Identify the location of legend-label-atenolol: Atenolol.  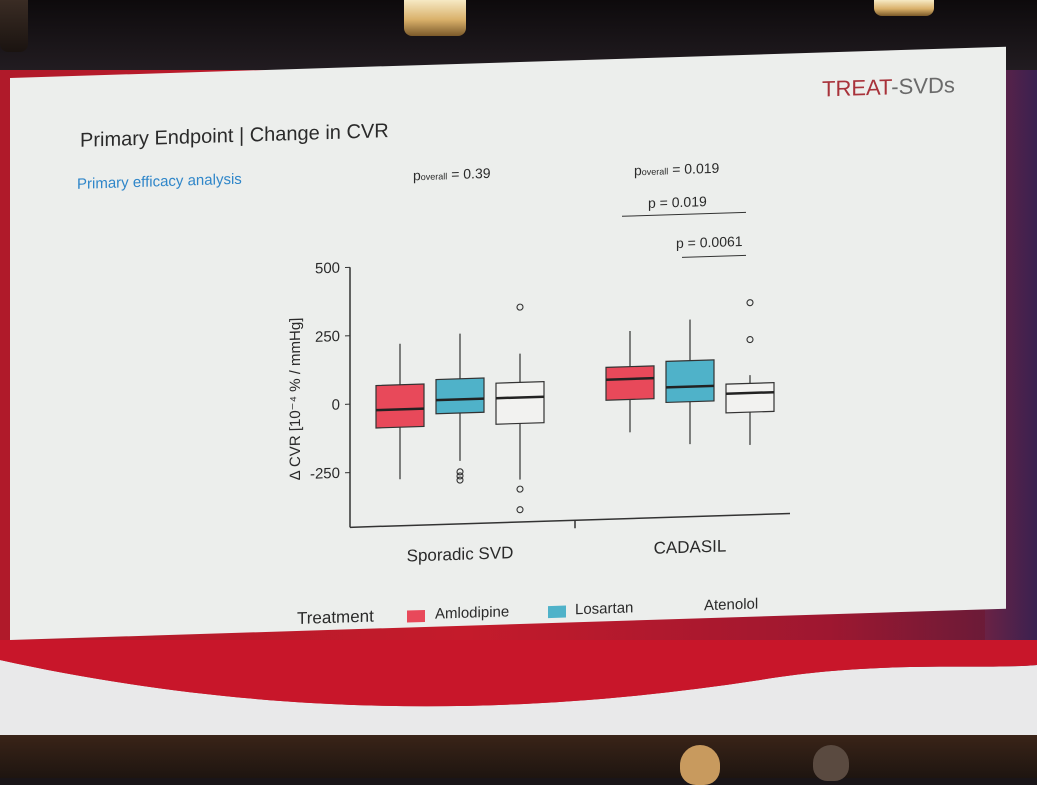
(731, 604).